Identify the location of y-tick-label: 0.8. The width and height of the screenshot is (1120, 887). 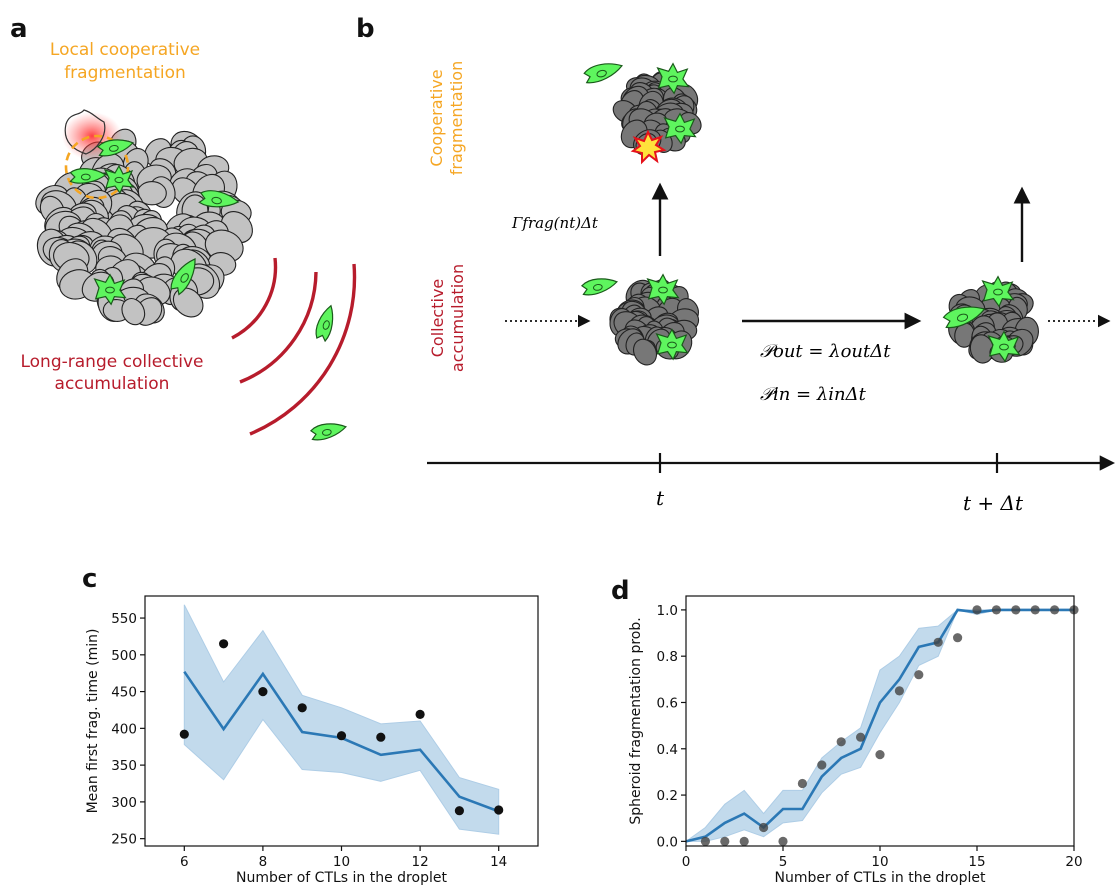
(667, 657).